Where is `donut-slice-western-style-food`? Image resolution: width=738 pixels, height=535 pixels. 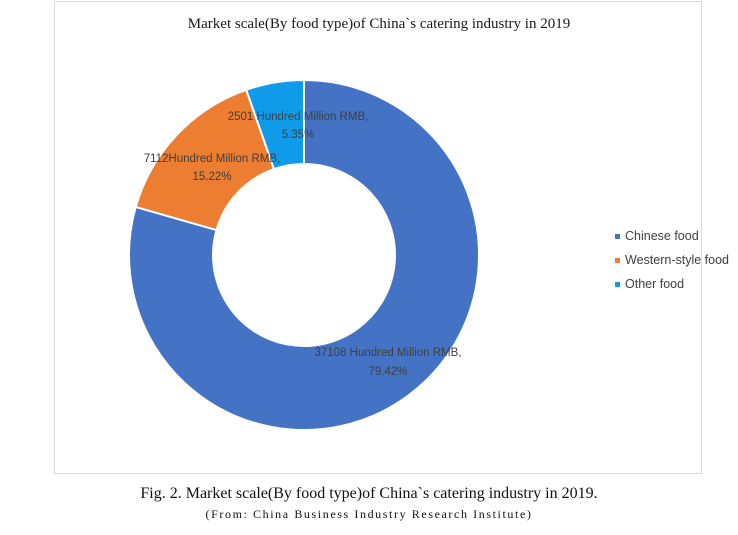
donut-slice-western-style-food is located at coordinates (205, 160).